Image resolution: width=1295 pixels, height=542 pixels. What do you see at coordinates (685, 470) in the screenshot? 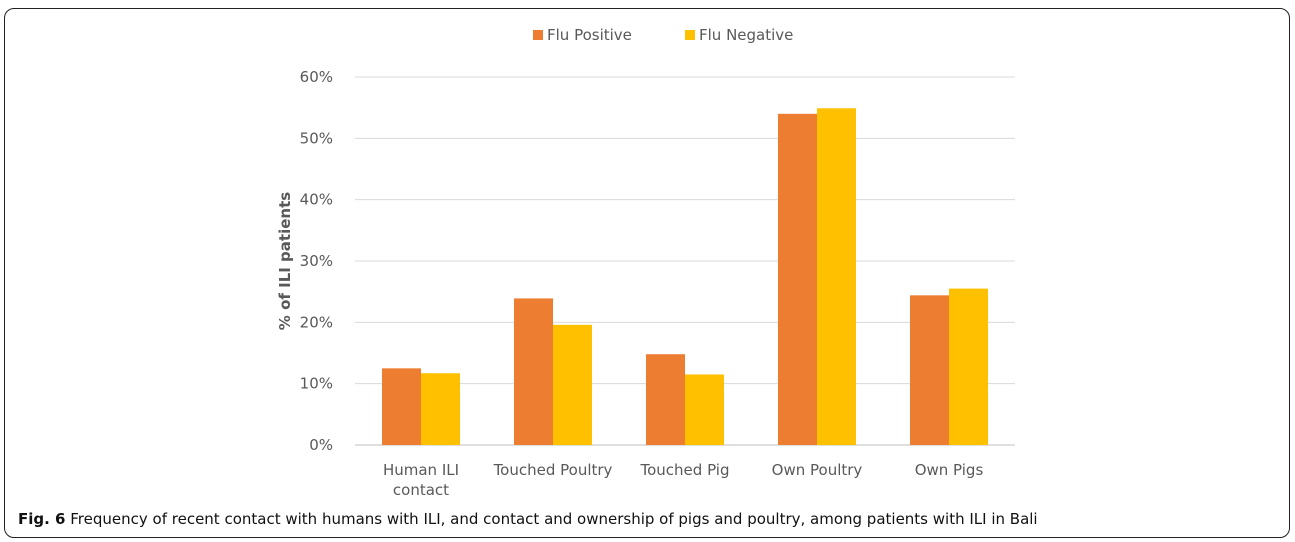
I see `x-tick-label: Touched Pig` at bounding box center [685, 470].